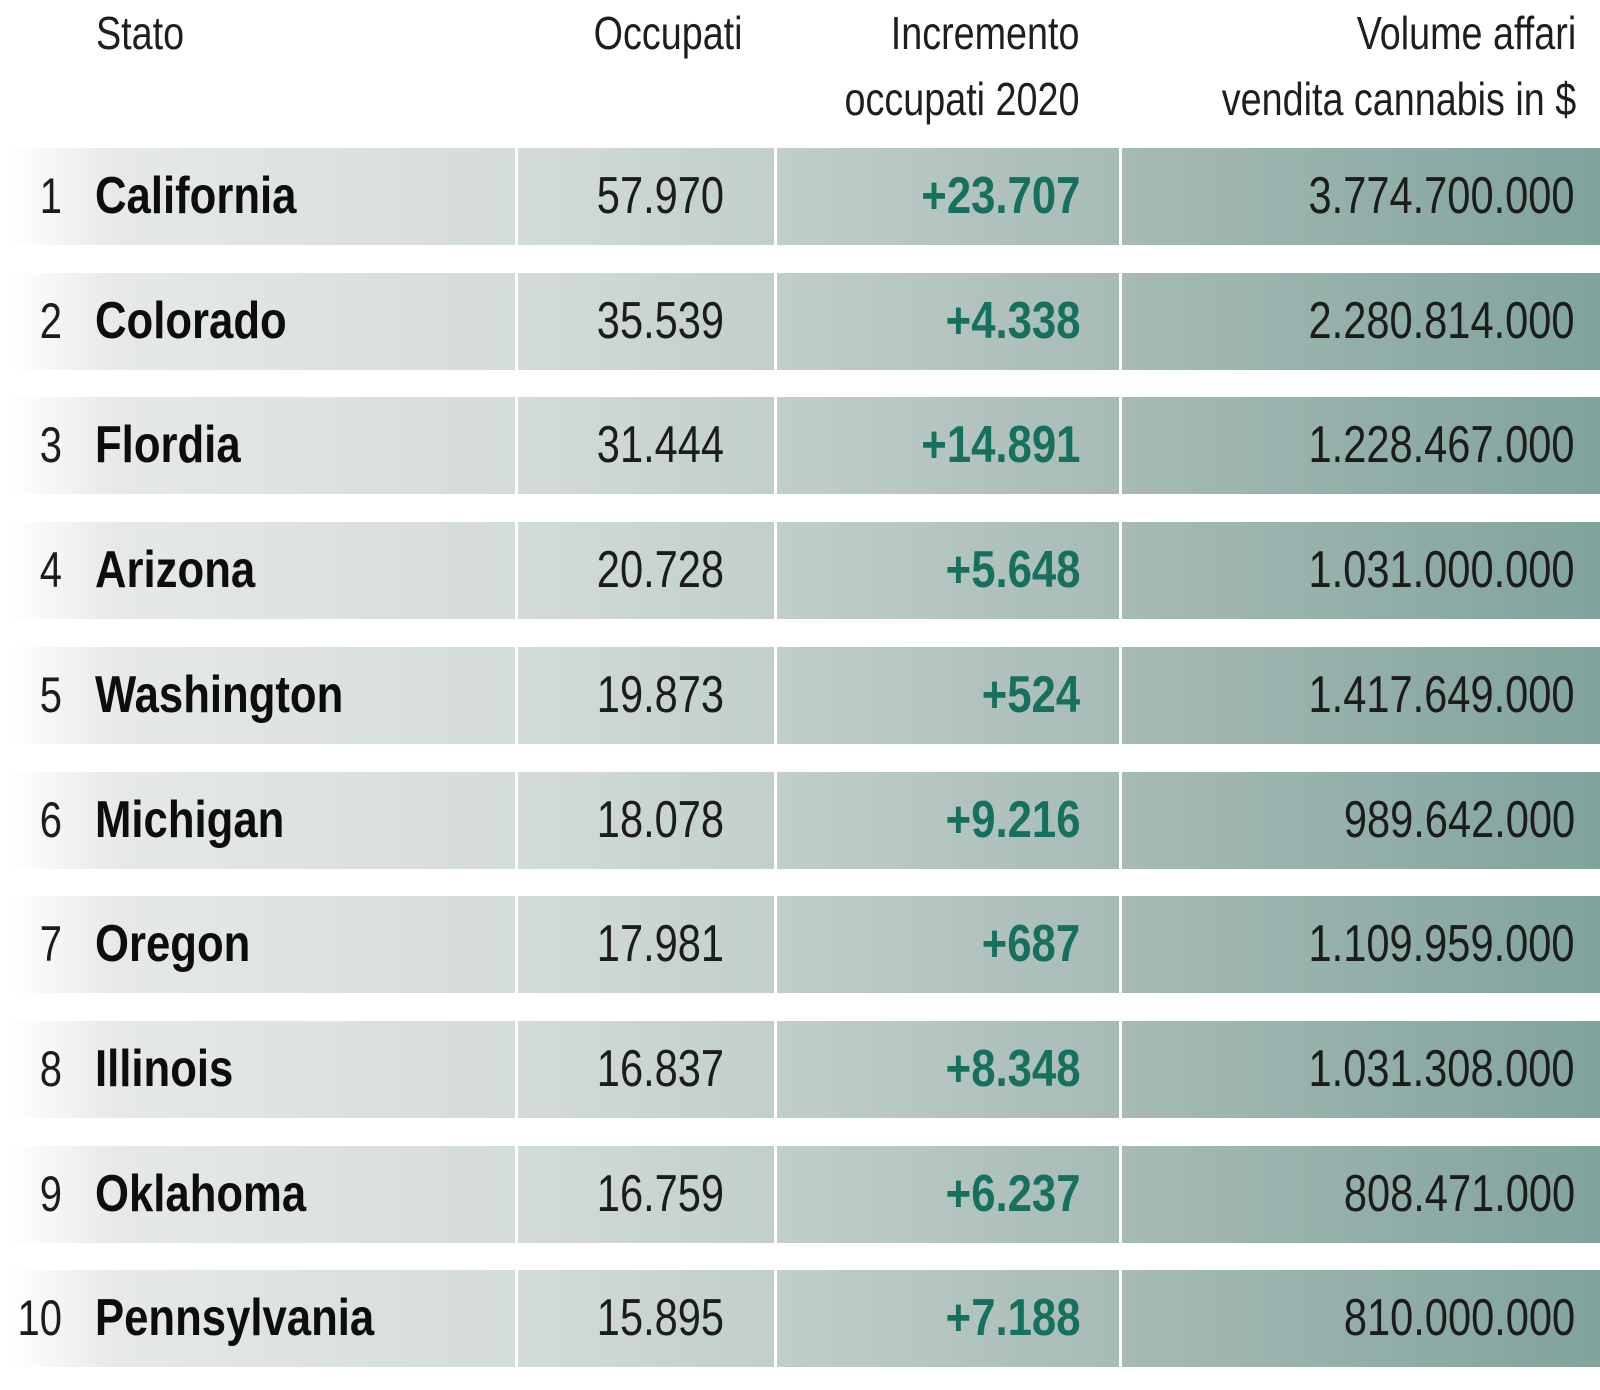 This screenshot has width=1600, height=1390. I want to click on occupati-cell: 17.981, so click(660, 944).